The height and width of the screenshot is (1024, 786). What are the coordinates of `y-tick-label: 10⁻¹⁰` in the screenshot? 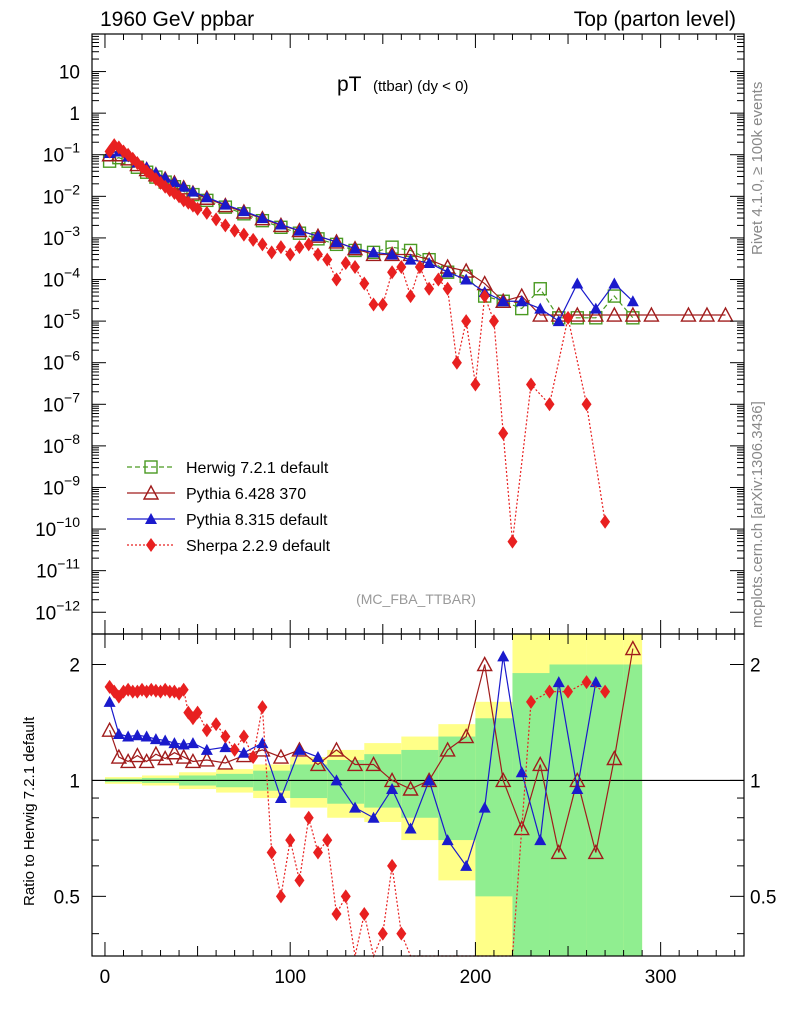 It's located at (57, 527).